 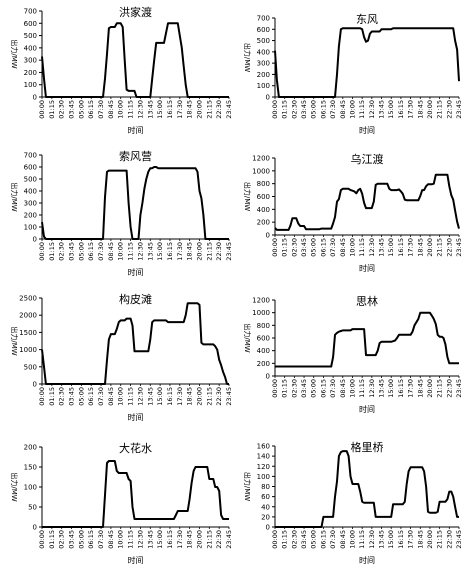 I want to click on x-tick-label: 22:30, so click(x=219, y=109).